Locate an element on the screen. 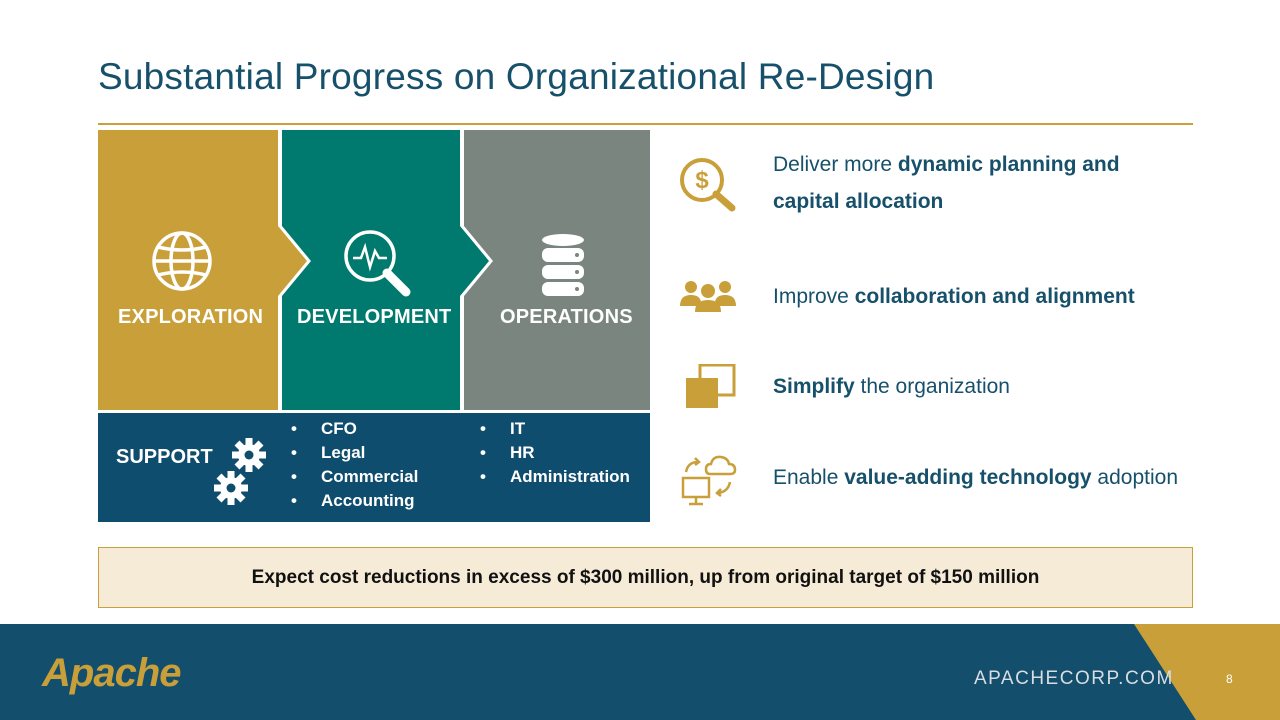 This screenshot has width=1280, height=720. exploration-block is located at coordinates (202, 270).